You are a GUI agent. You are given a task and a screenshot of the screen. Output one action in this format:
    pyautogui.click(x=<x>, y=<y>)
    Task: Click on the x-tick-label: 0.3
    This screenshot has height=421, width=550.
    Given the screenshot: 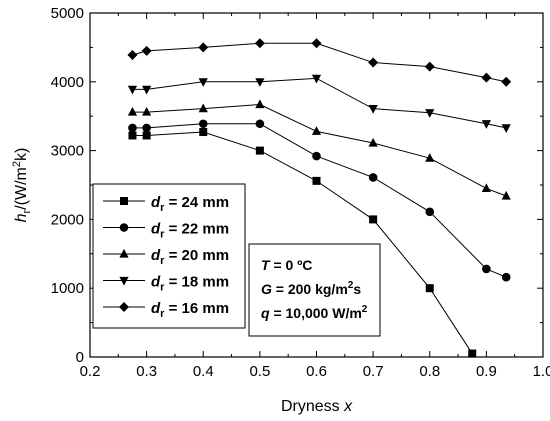 What is the action you would take?
    pyautogui.click(x=146, y=371)
    